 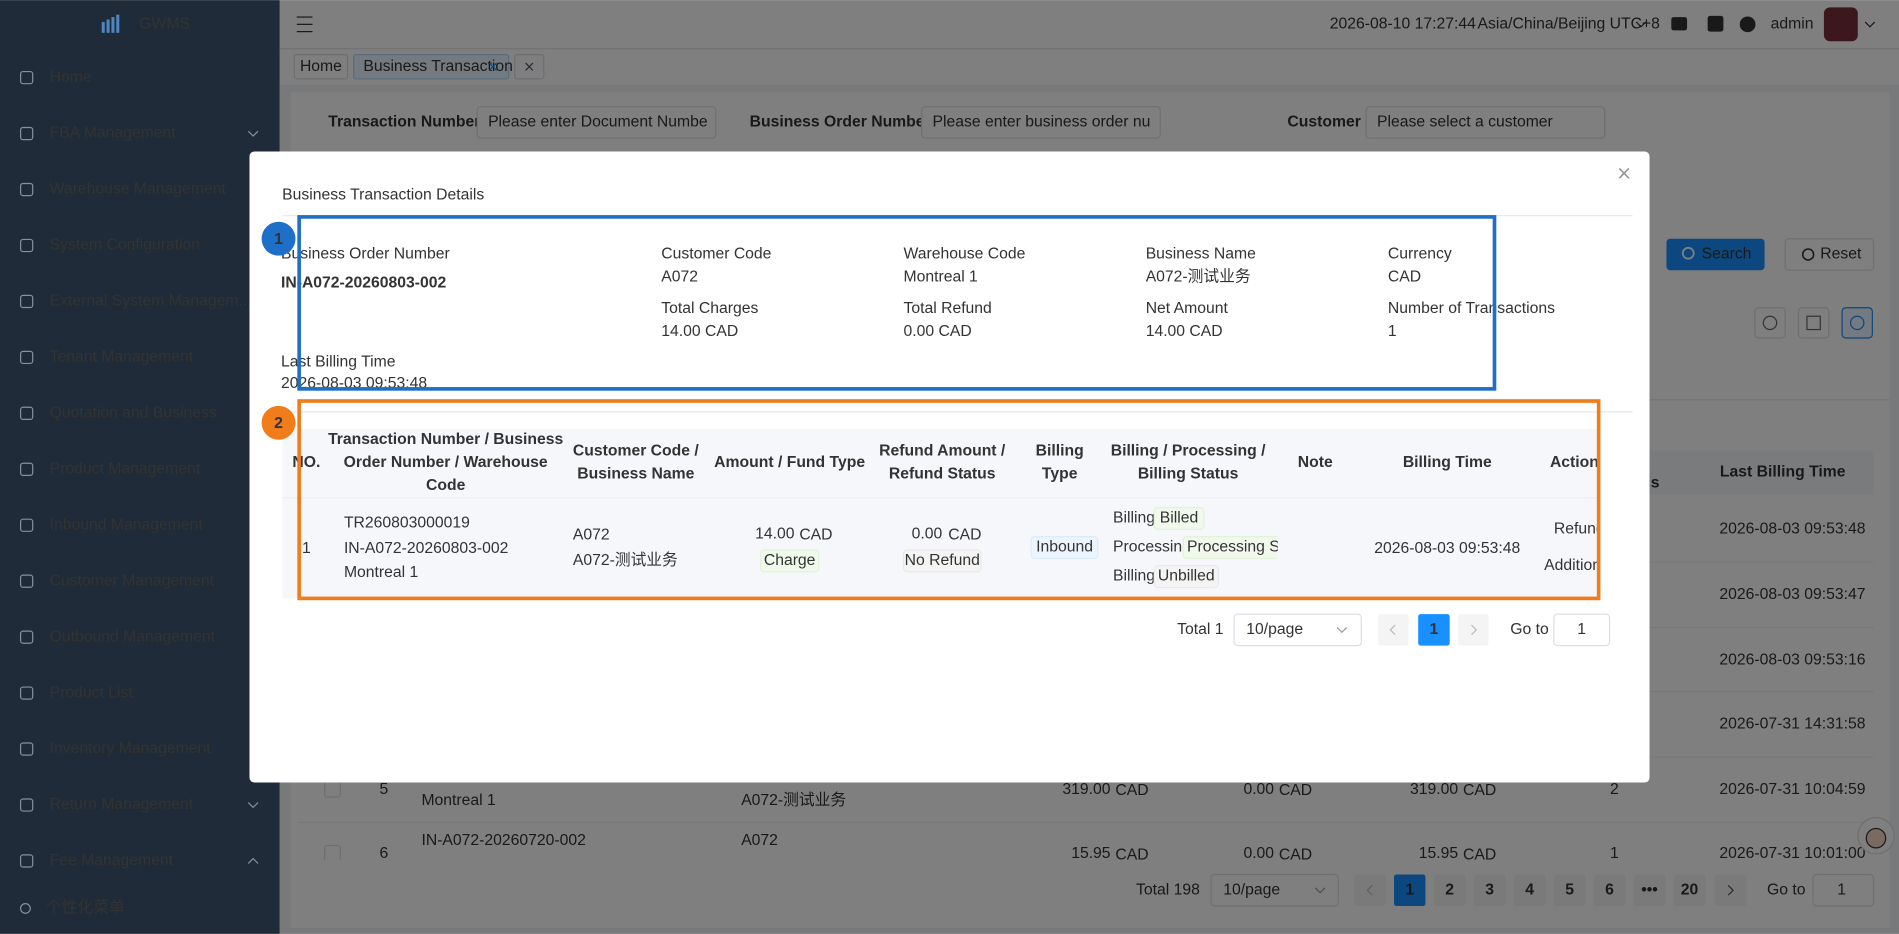 I want to click on summary-label: Last Billing Time, so click(x=338, y=361).